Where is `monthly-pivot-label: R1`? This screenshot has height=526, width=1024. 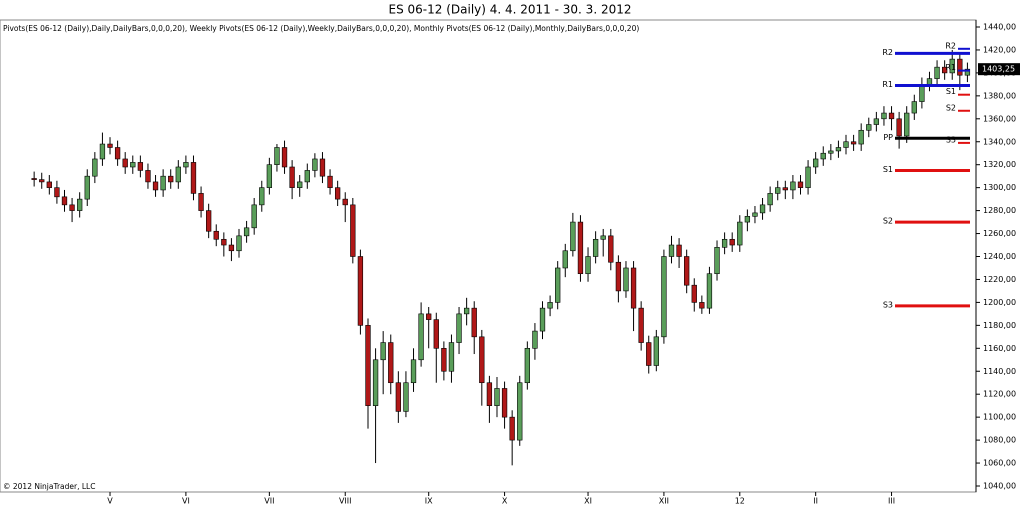 monthly-pivot-label: R1 is located at coordinates (887, 84).